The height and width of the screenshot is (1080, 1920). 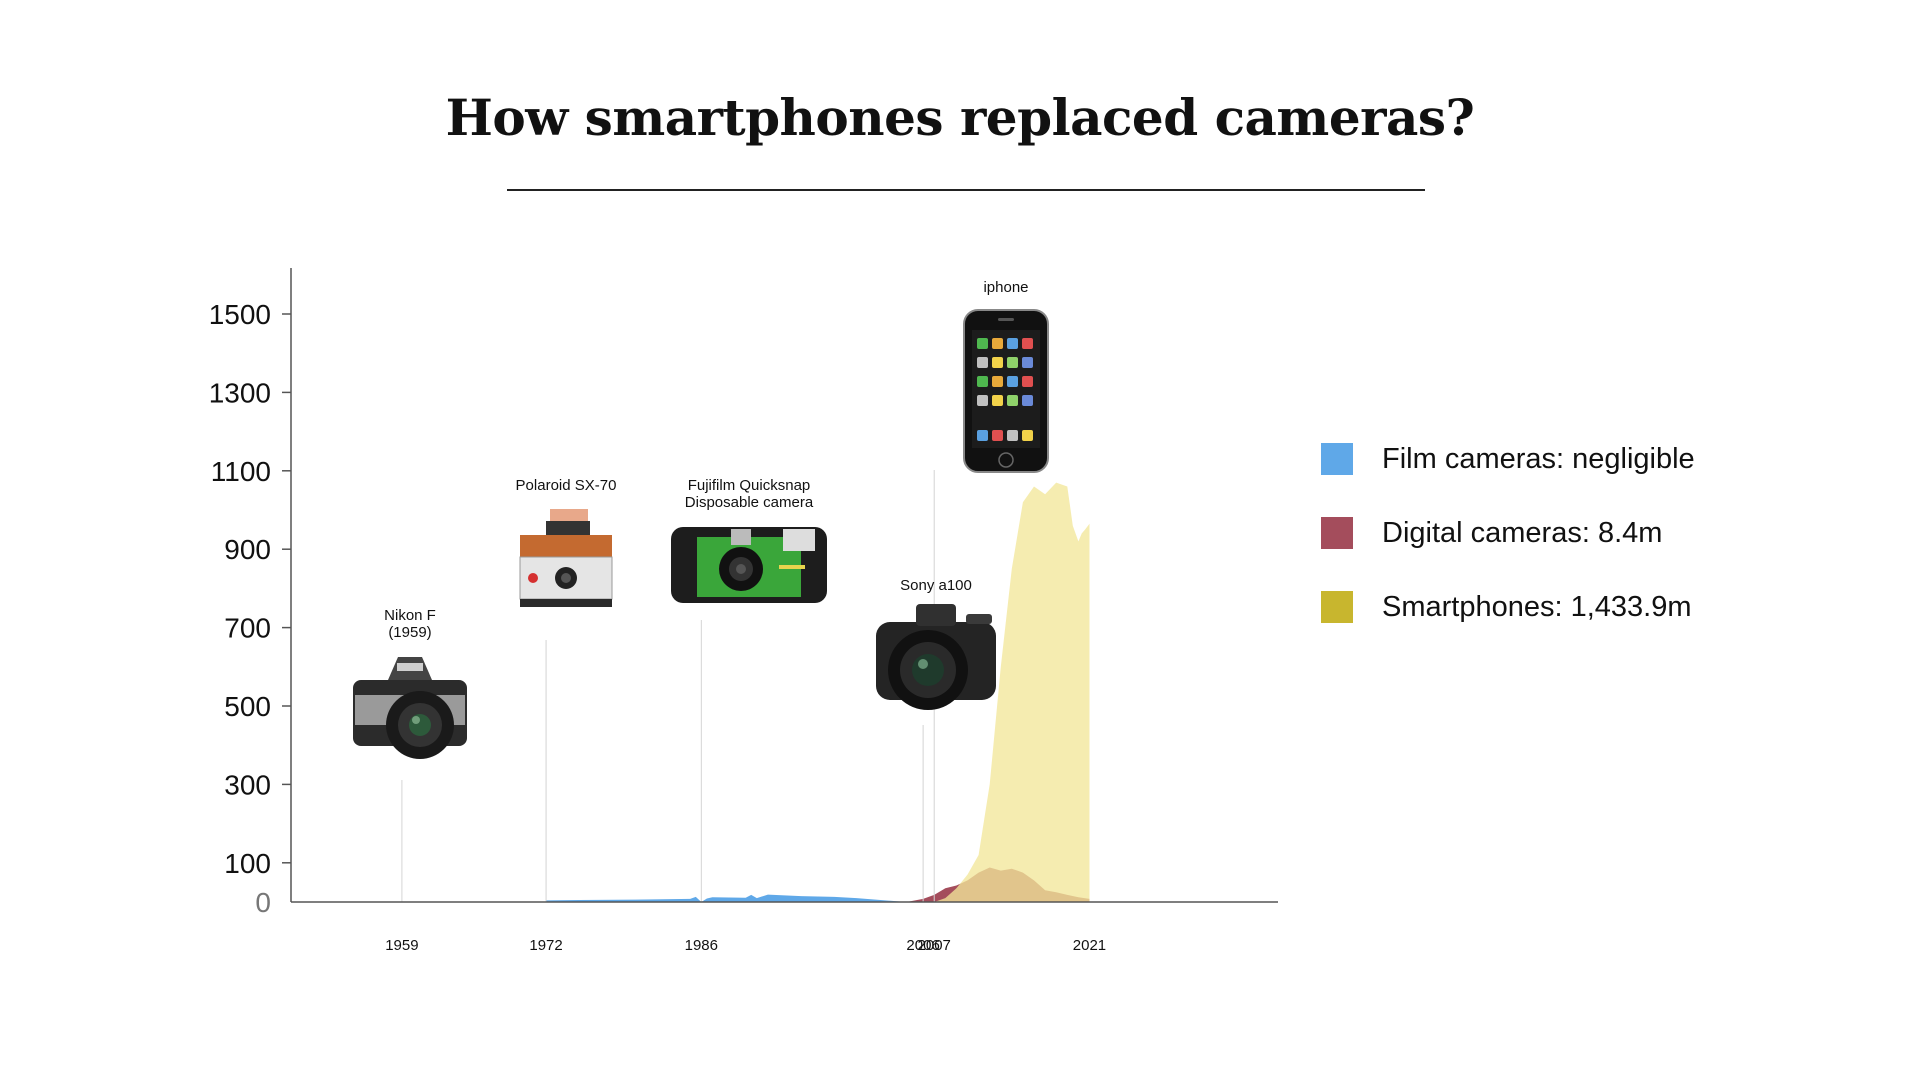 I want to click on y-tick-label: 300, so click(x=247, y=784).